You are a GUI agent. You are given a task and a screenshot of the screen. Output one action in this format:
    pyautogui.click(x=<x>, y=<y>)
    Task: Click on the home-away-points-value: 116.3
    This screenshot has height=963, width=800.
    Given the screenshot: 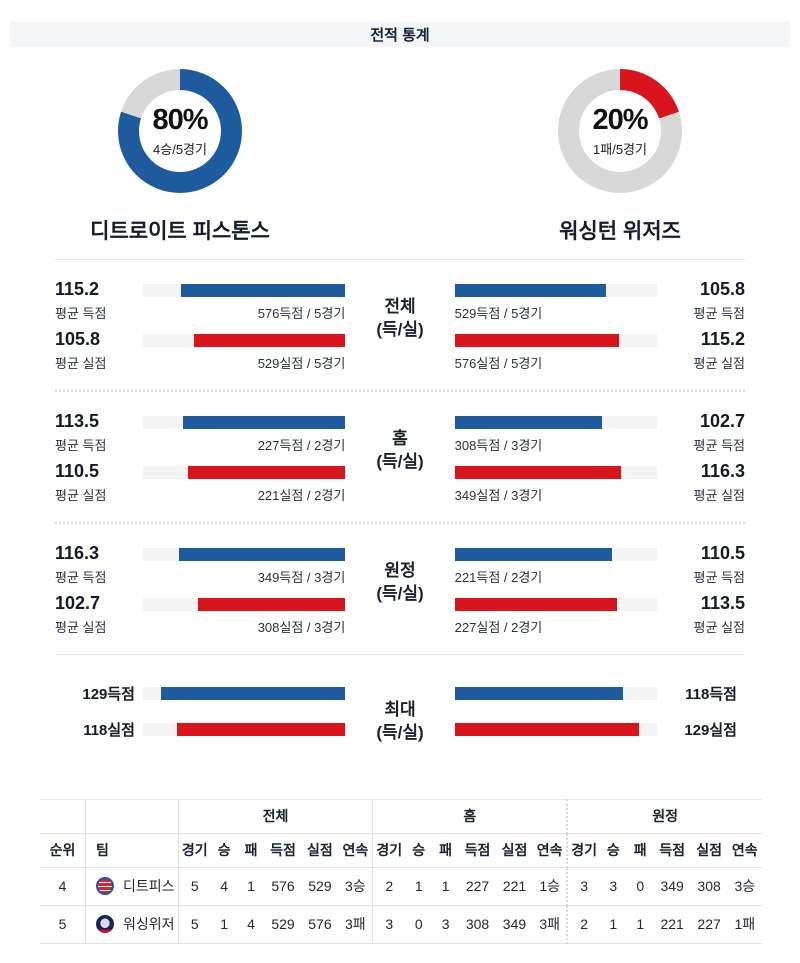 What is the action you would take?
    pyautogui.click(x=77, y=553)
    